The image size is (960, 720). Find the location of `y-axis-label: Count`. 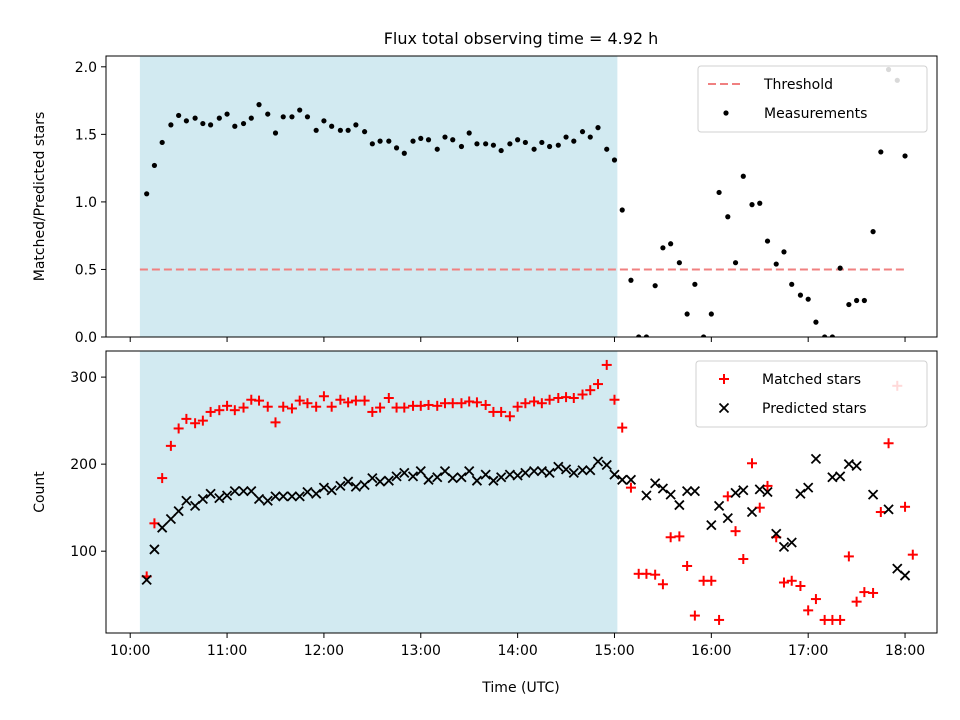

y-axis-label: Count is located at coordinates (40, 492).